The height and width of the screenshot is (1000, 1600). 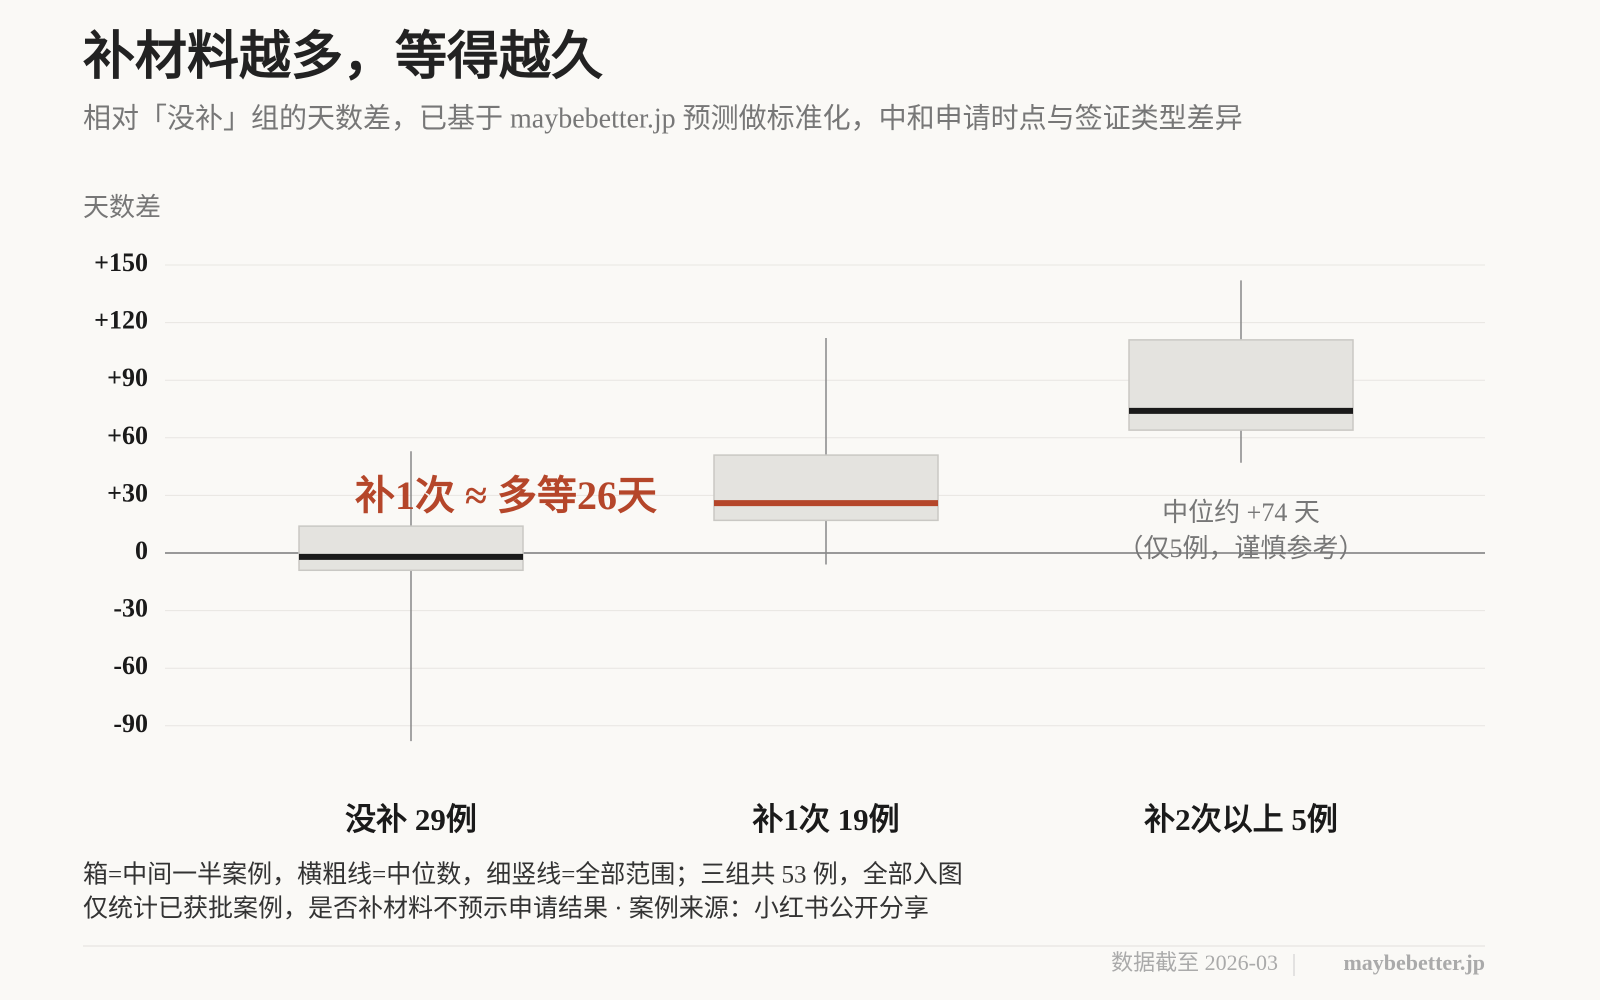 I want to click on x-tick-label: 补1次 19例, so click(x=825, y=819).